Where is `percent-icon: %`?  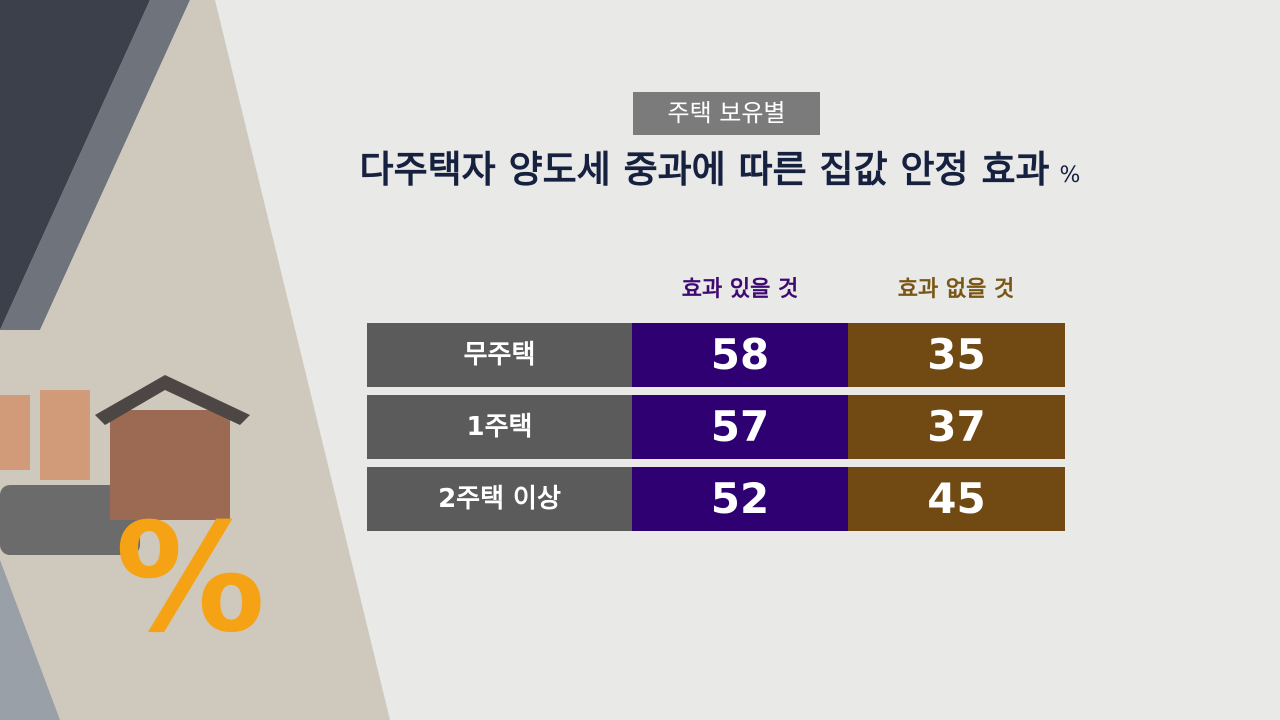
percent-icon: % is located at coordinates (190, 579).